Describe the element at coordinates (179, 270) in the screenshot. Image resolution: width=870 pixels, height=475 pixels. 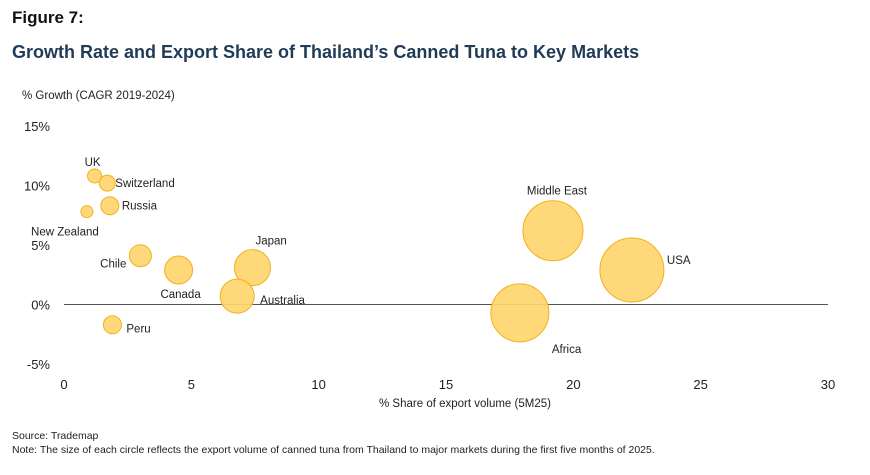
I see `bubble-canada` at that location.